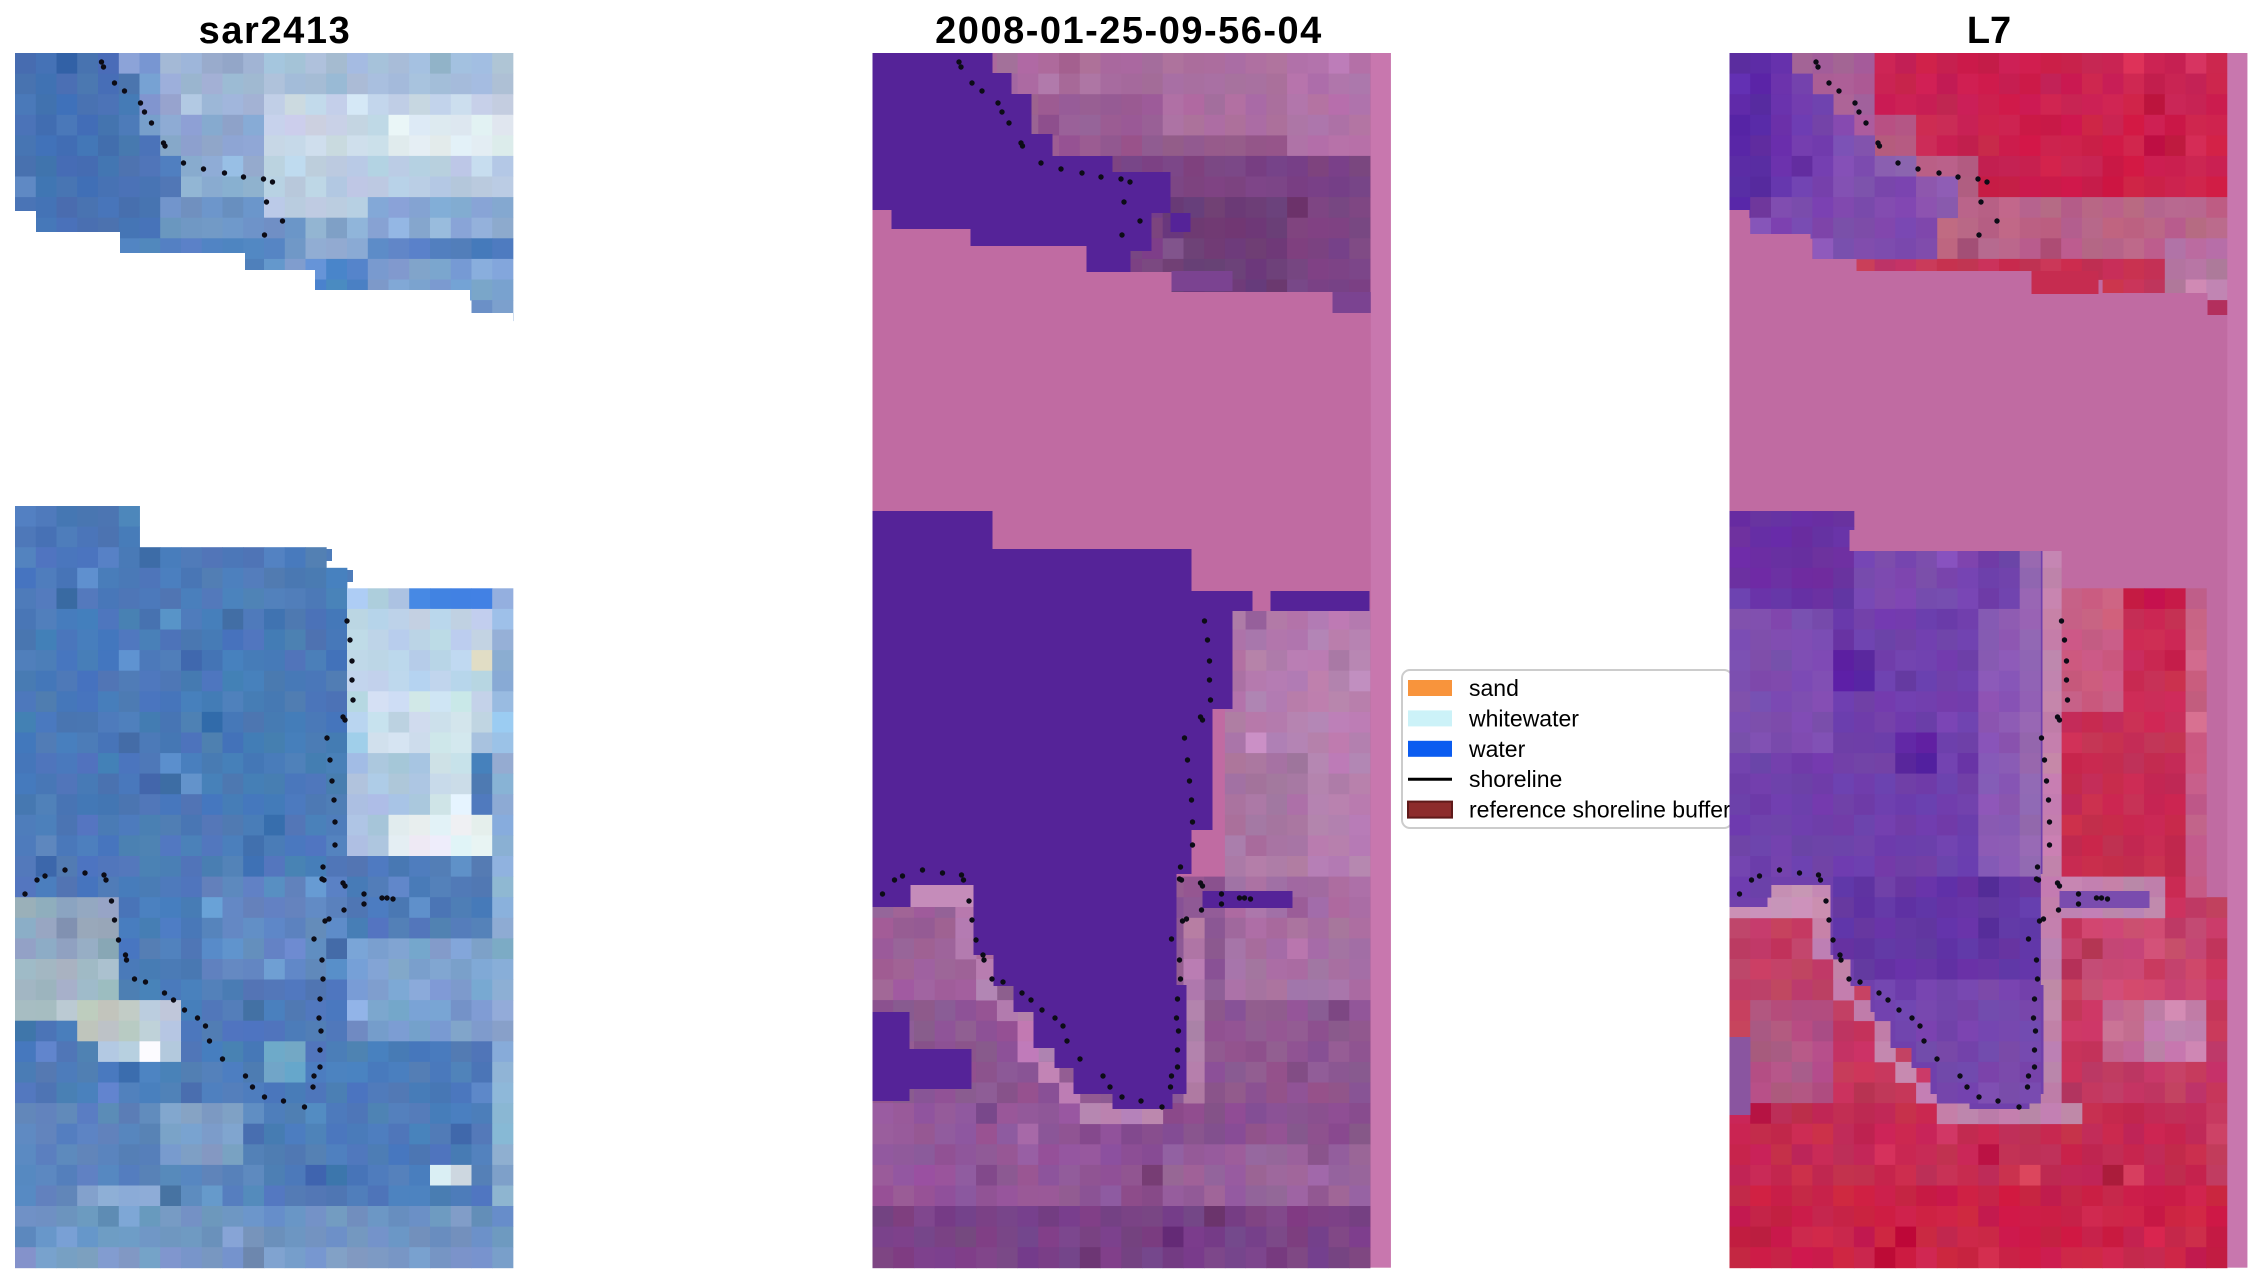 Image resolution: width=2263 pixels, height=1288 pixels. What do you see at coordinates (1497, 749) in the screenshot?
I see `svg-text: water` at bounding box center [1497, 749].